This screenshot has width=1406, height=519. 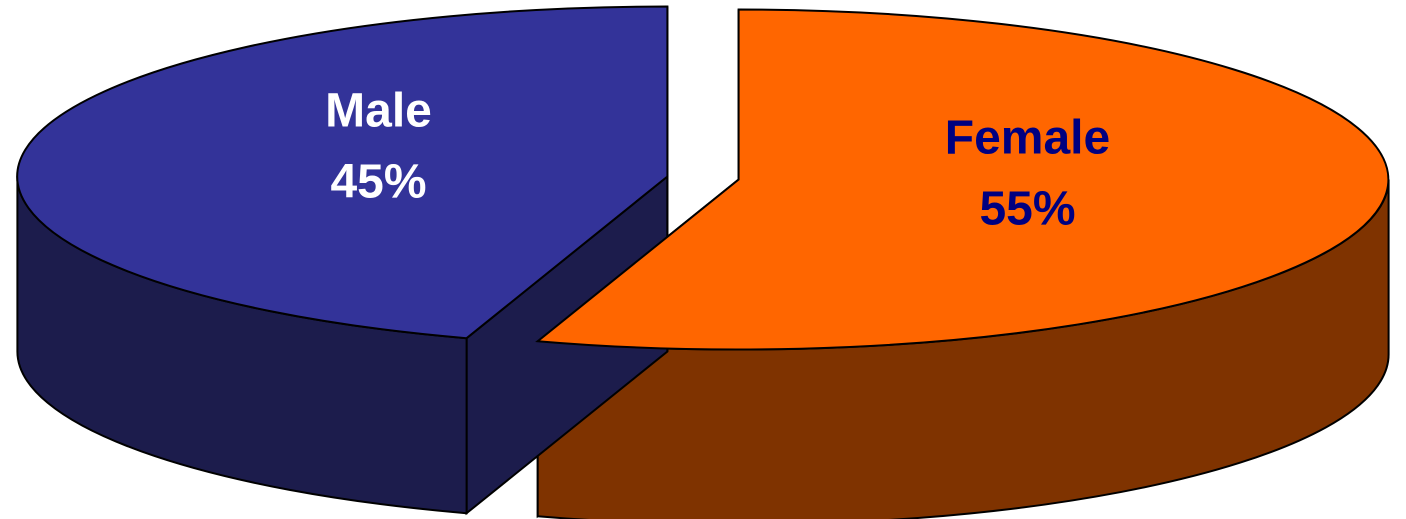 I want to click on female-name-label: Female, so click(x=1027, y=137).